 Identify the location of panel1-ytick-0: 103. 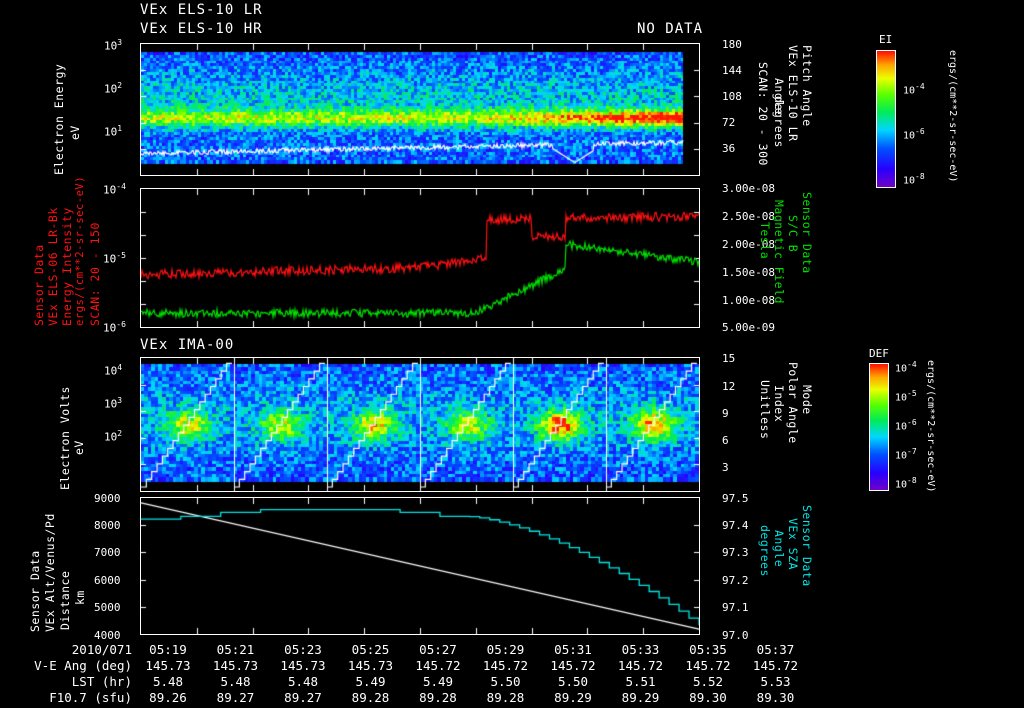
(113, 45).